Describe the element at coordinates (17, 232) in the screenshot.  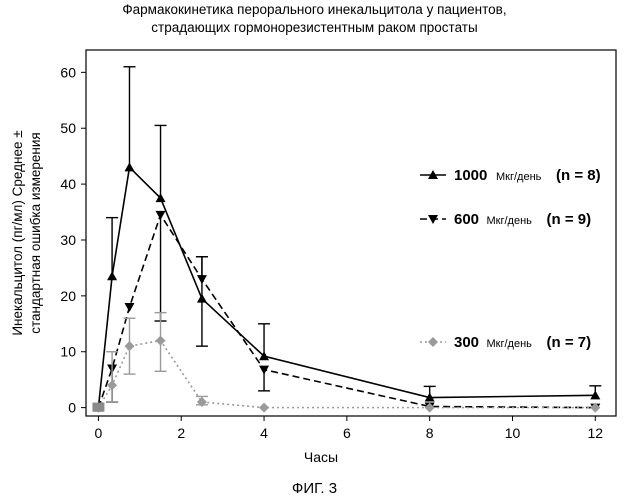
I see `y-axis-label-line-1: Инекальцитол (пг/мл) Среднее ±` at that location.